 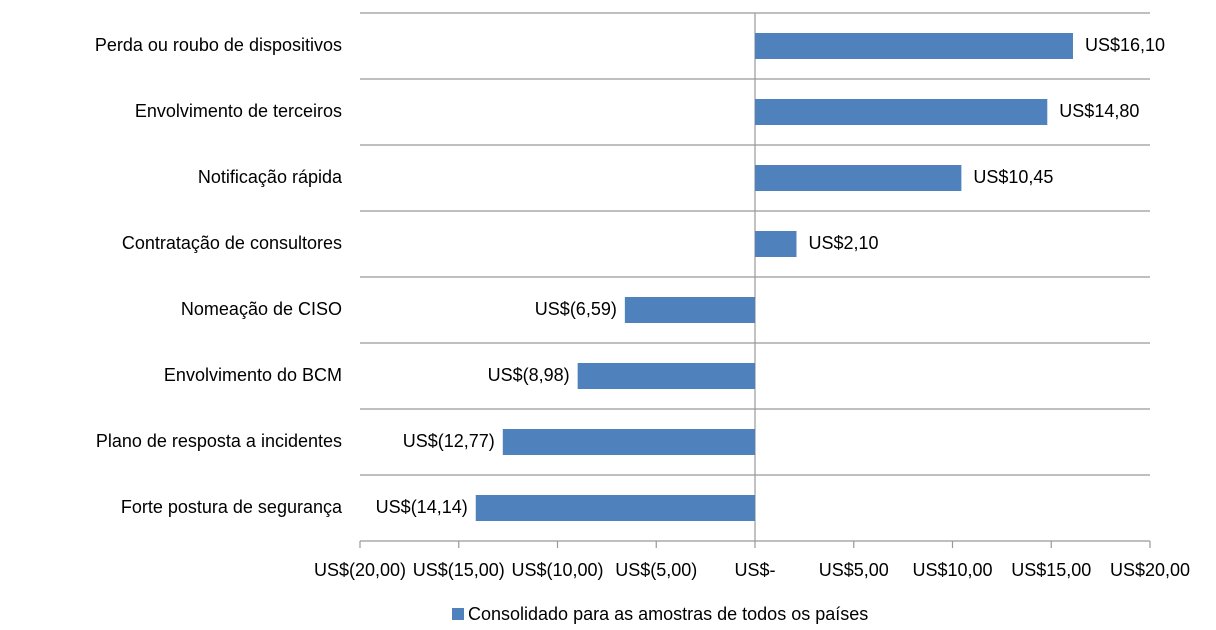 I want to click on y-tick-label: Perda ou roubo de dispositivos, so click(x=218, y=45).